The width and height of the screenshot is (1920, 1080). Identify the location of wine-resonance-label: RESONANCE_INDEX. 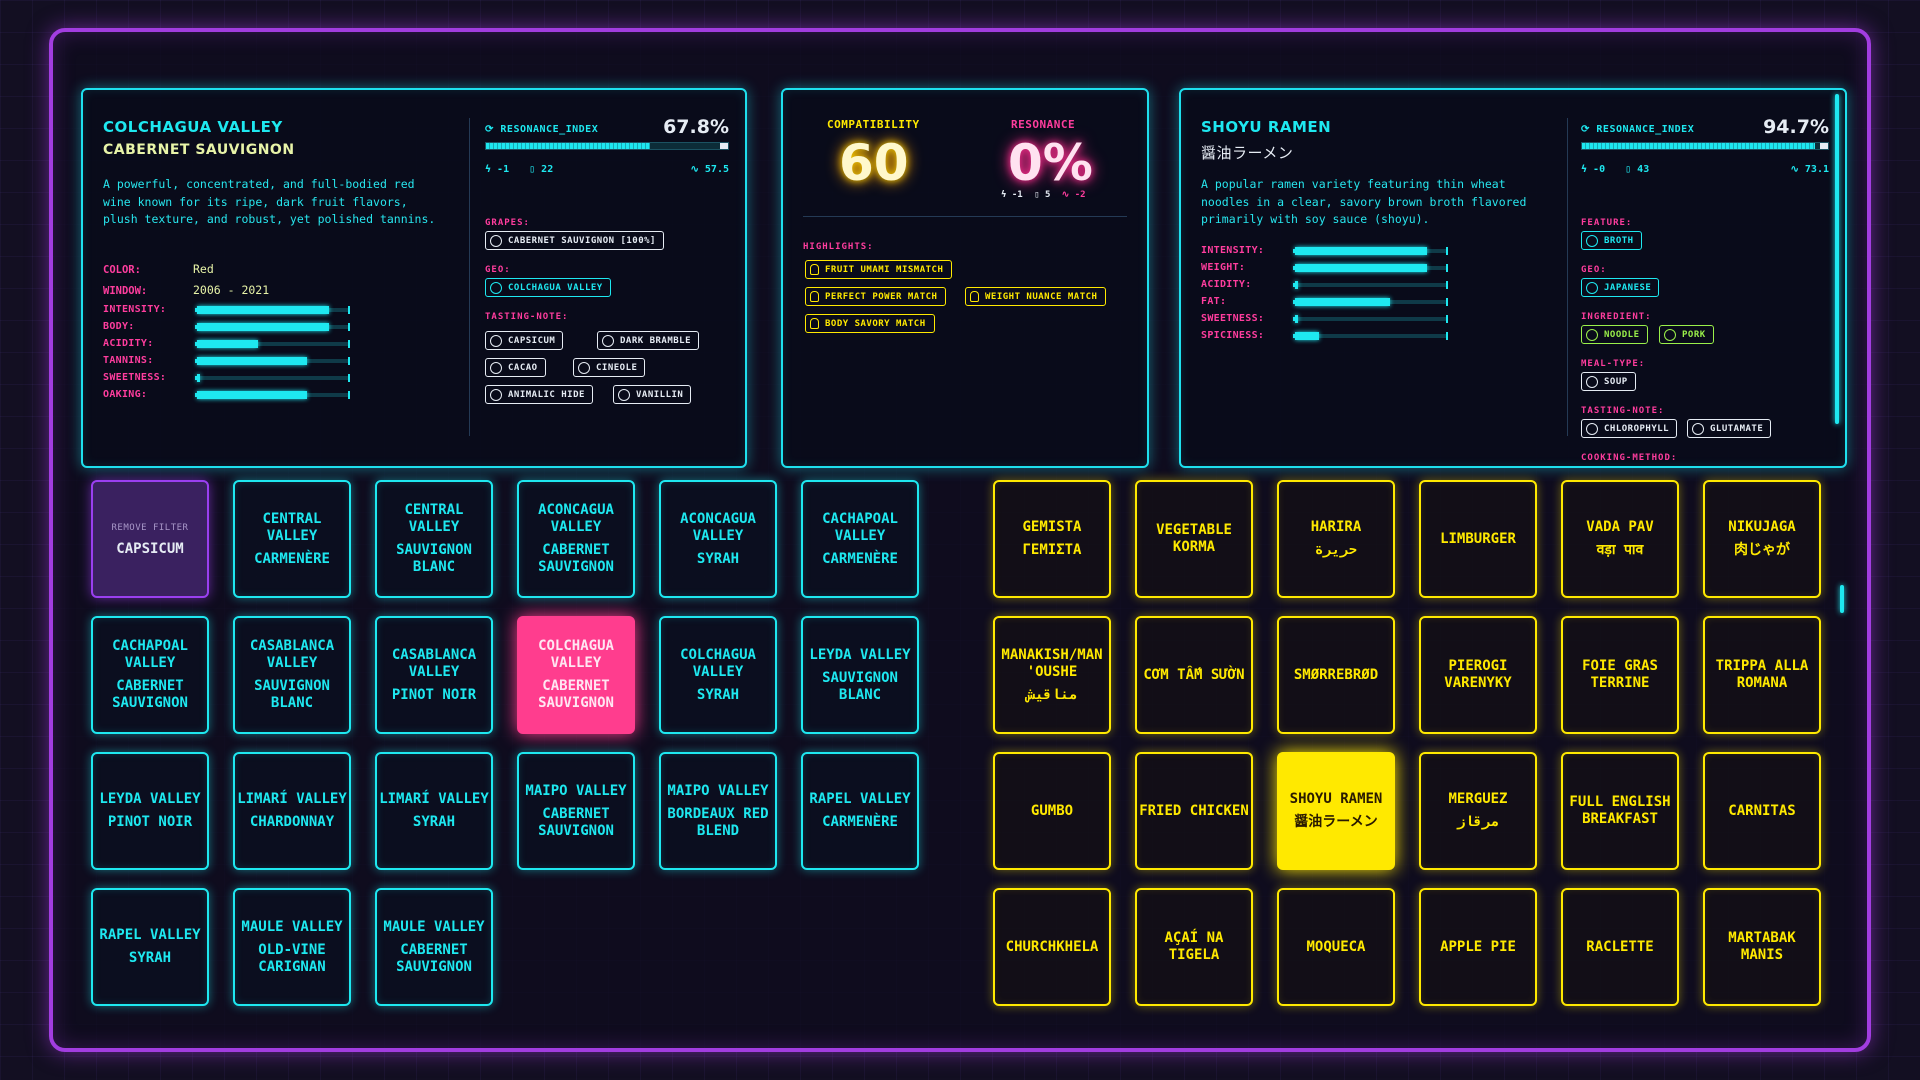
(549, 129).